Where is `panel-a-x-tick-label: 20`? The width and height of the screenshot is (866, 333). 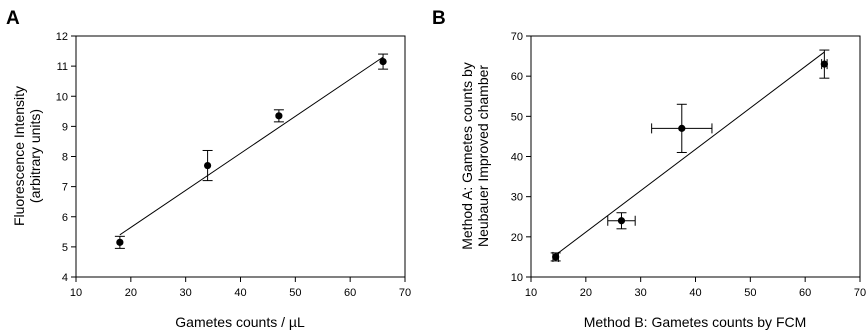 panel-a-x-tick-label: 20 is located at coordinates (131, 293).